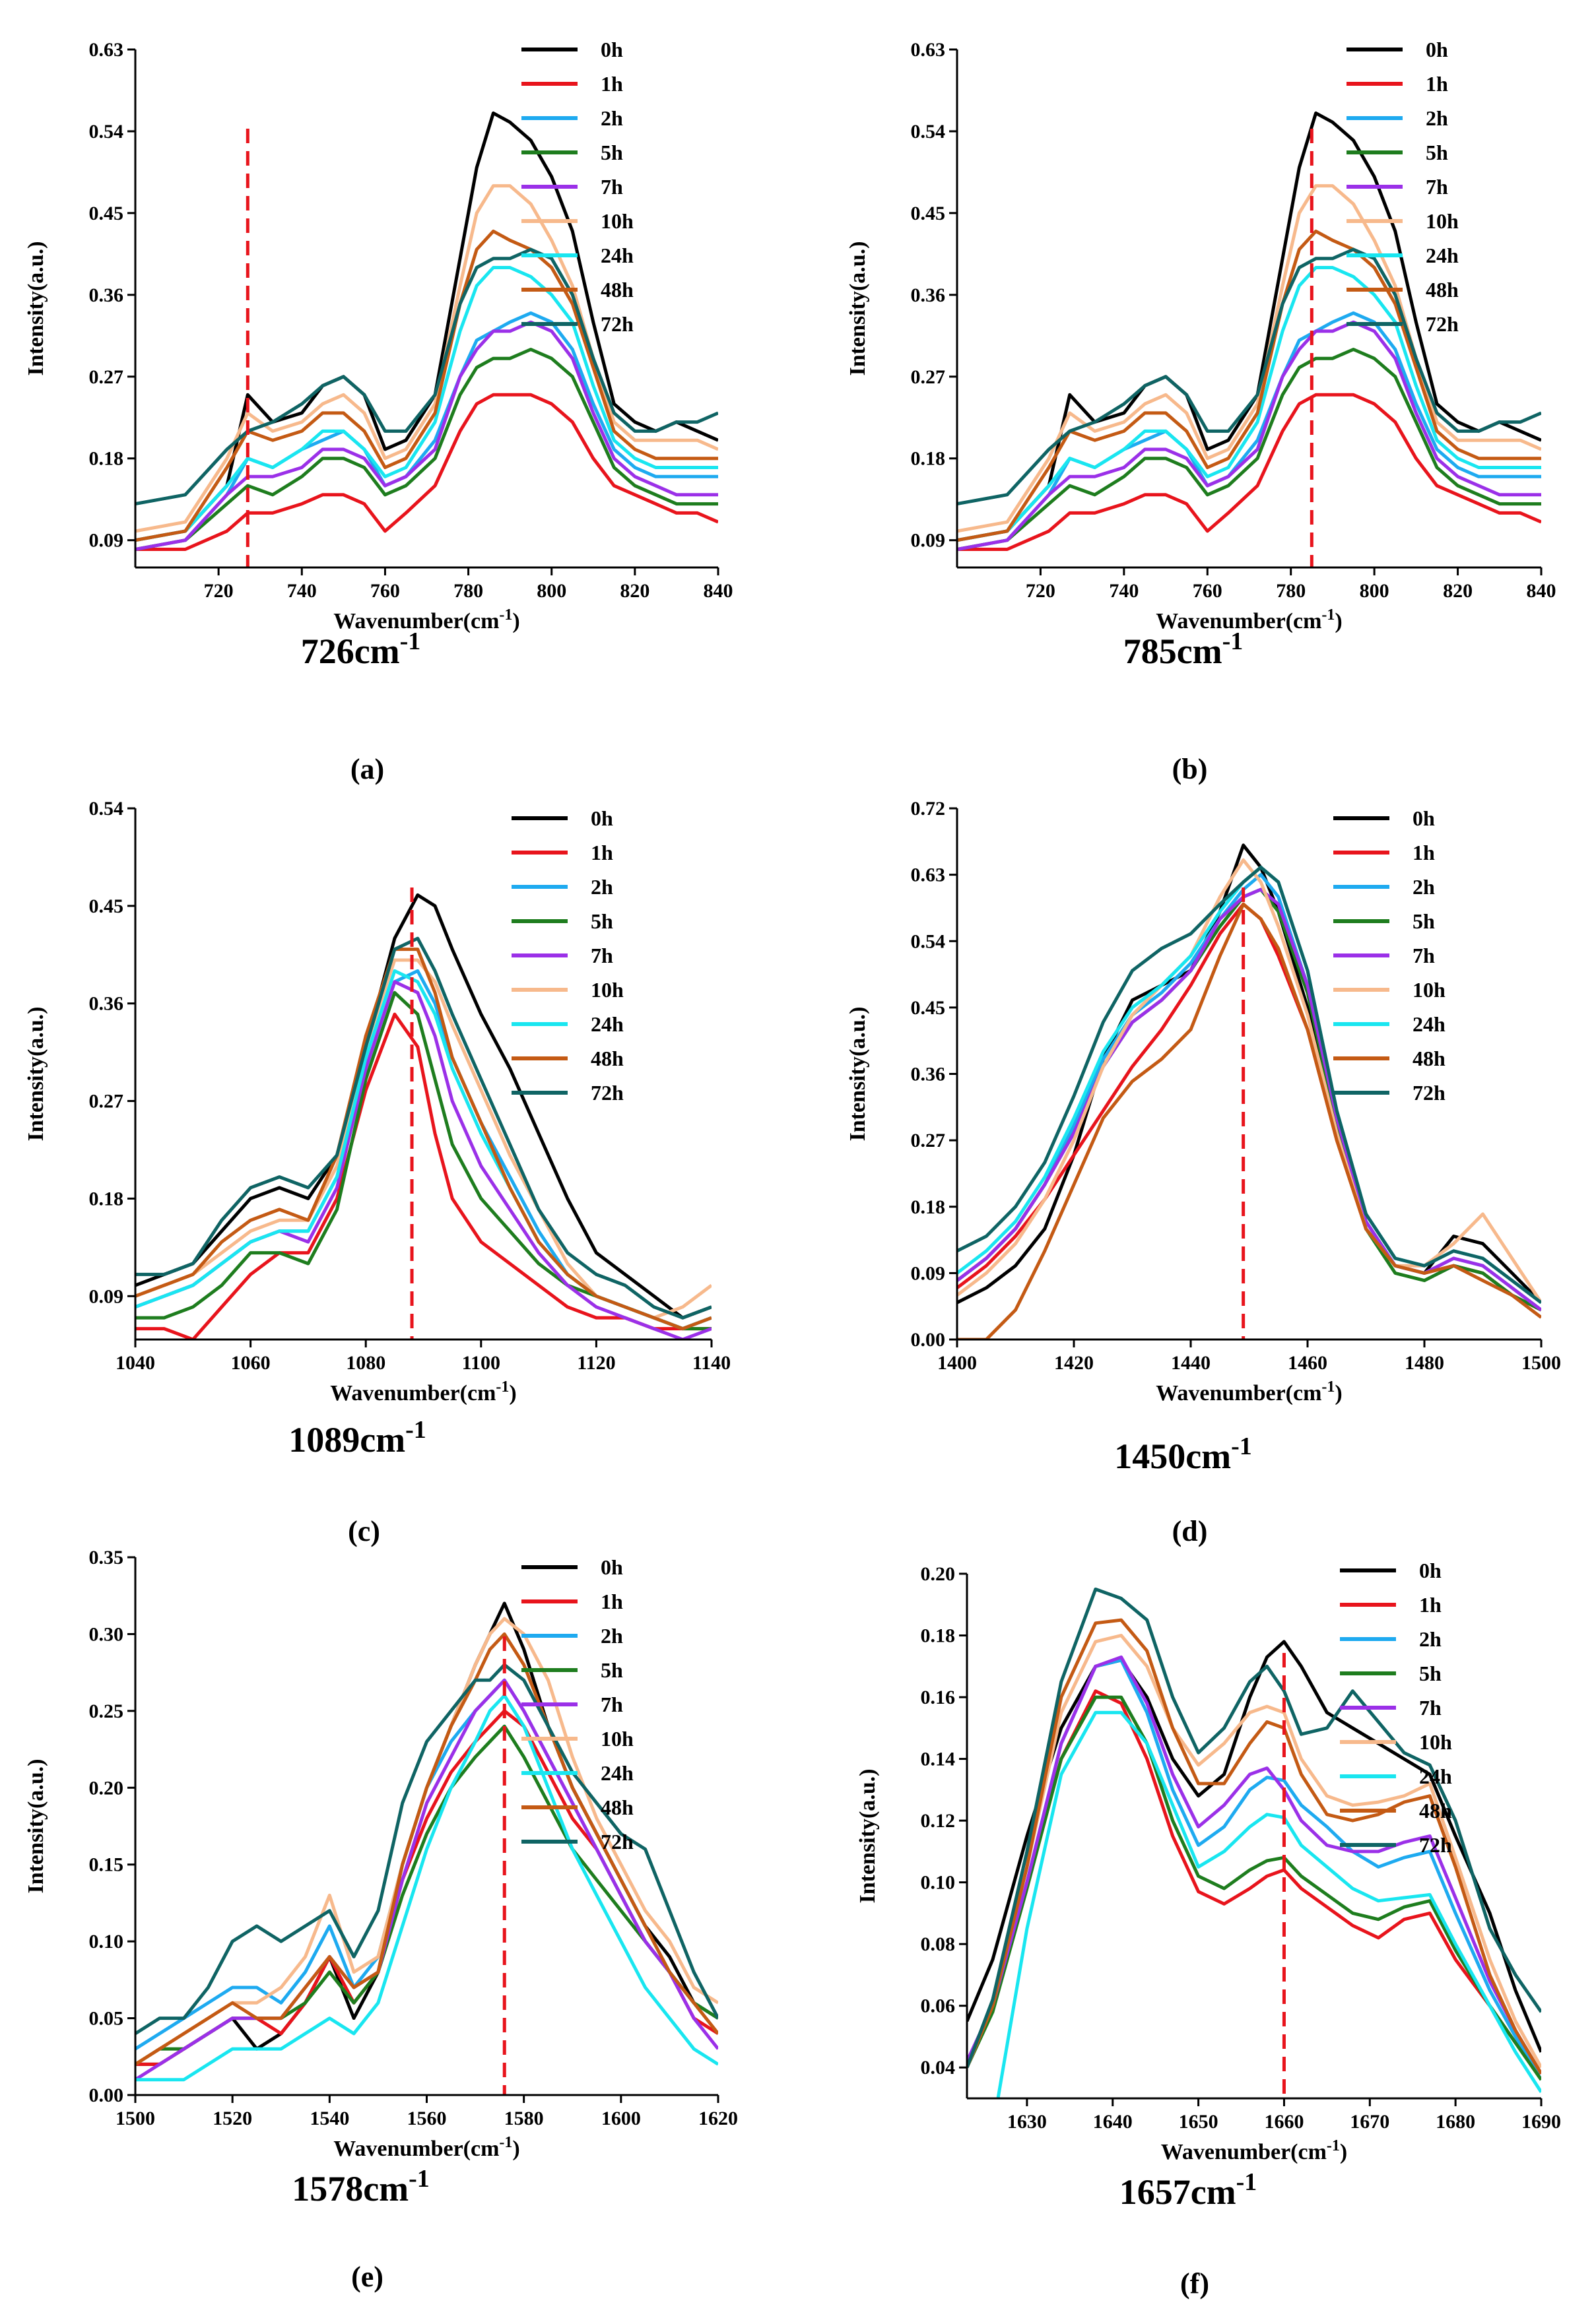 This screenshot has width=1596, height=2324. What do you see at coordinates (711, 1363) in the screenshot?
I see `x-tick-label: 1140` at bounding box center [711, 1363].